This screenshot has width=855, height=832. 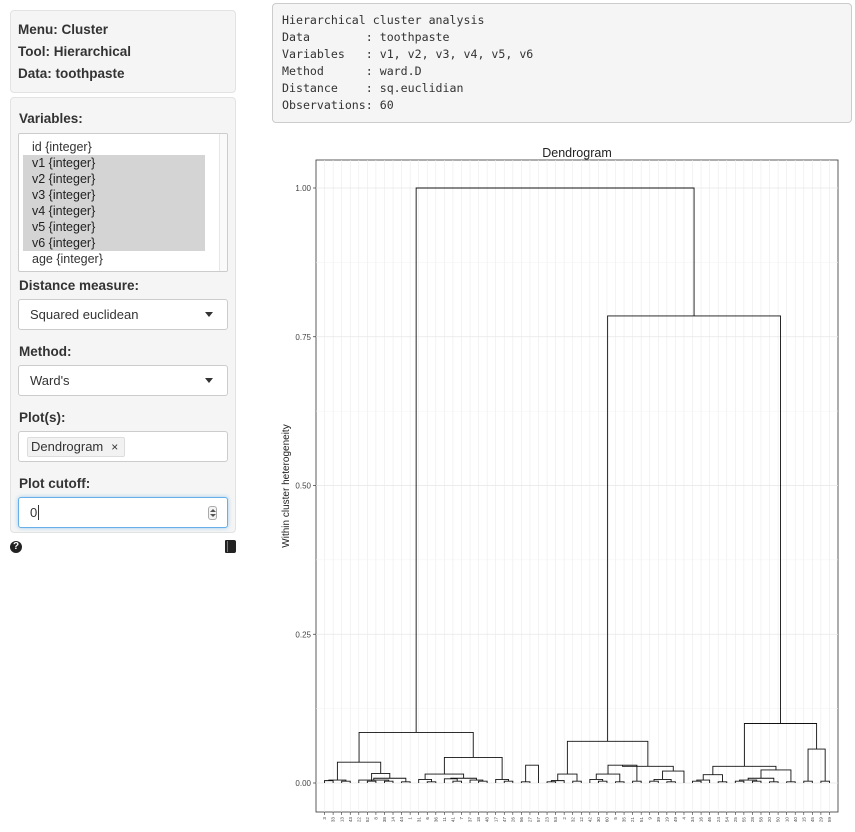 What do you see at coordinates (114, 227) in the screenshot?
I see `variable-option: v5 {integer}` at bounding box center [114, 227].